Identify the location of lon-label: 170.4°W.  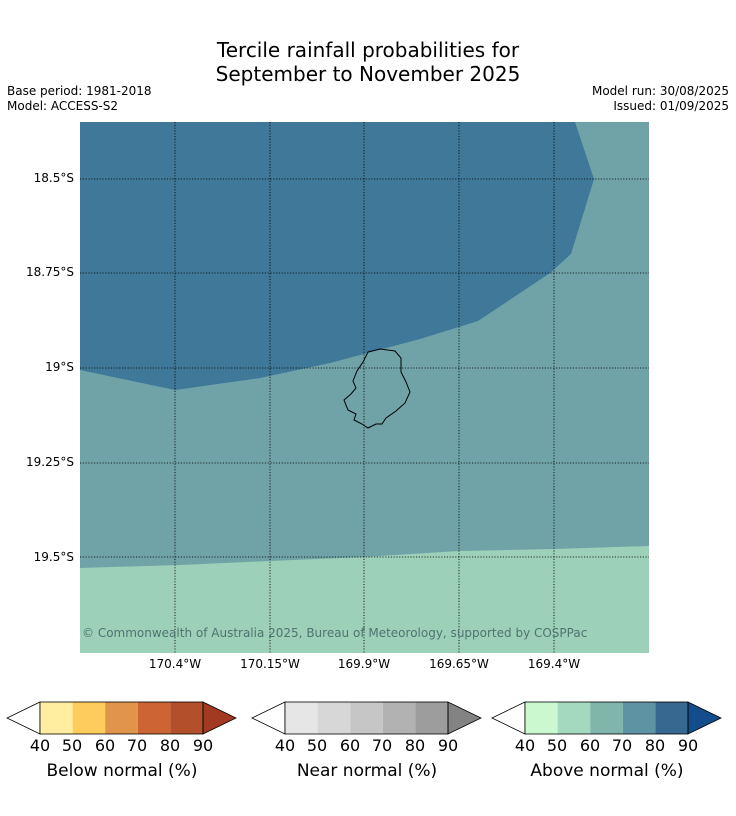
(175, 664).